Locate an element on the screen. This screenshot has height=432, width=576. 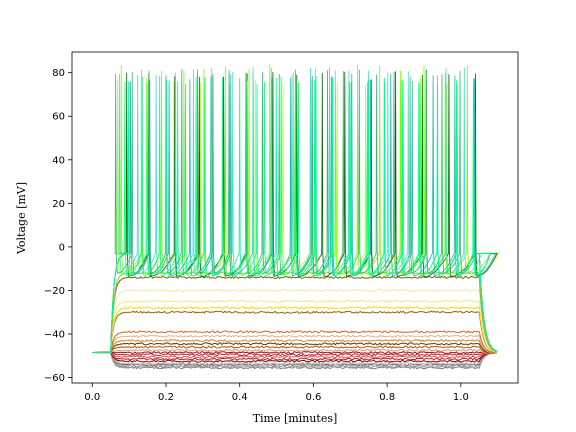
y-axis-label: Voltage [mV] is located at coordinates (21, 218).